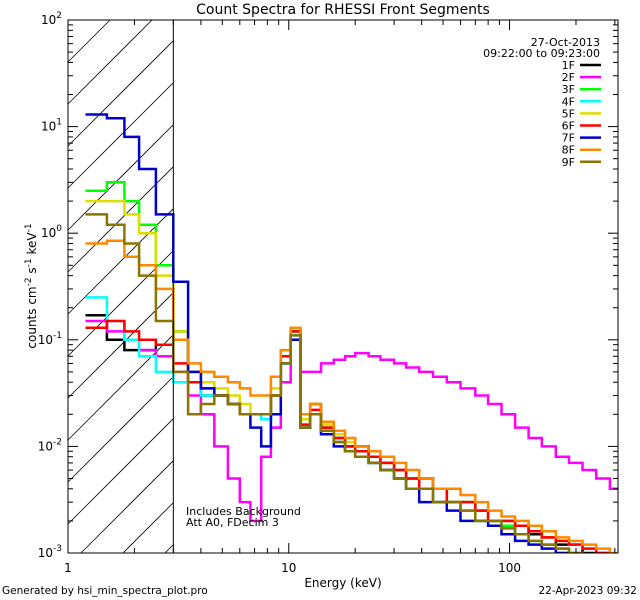 This screenshot has height=600, width=640. I want to click on annotation-attenuator: Att A0, FDecim 3, so click(232, 522).